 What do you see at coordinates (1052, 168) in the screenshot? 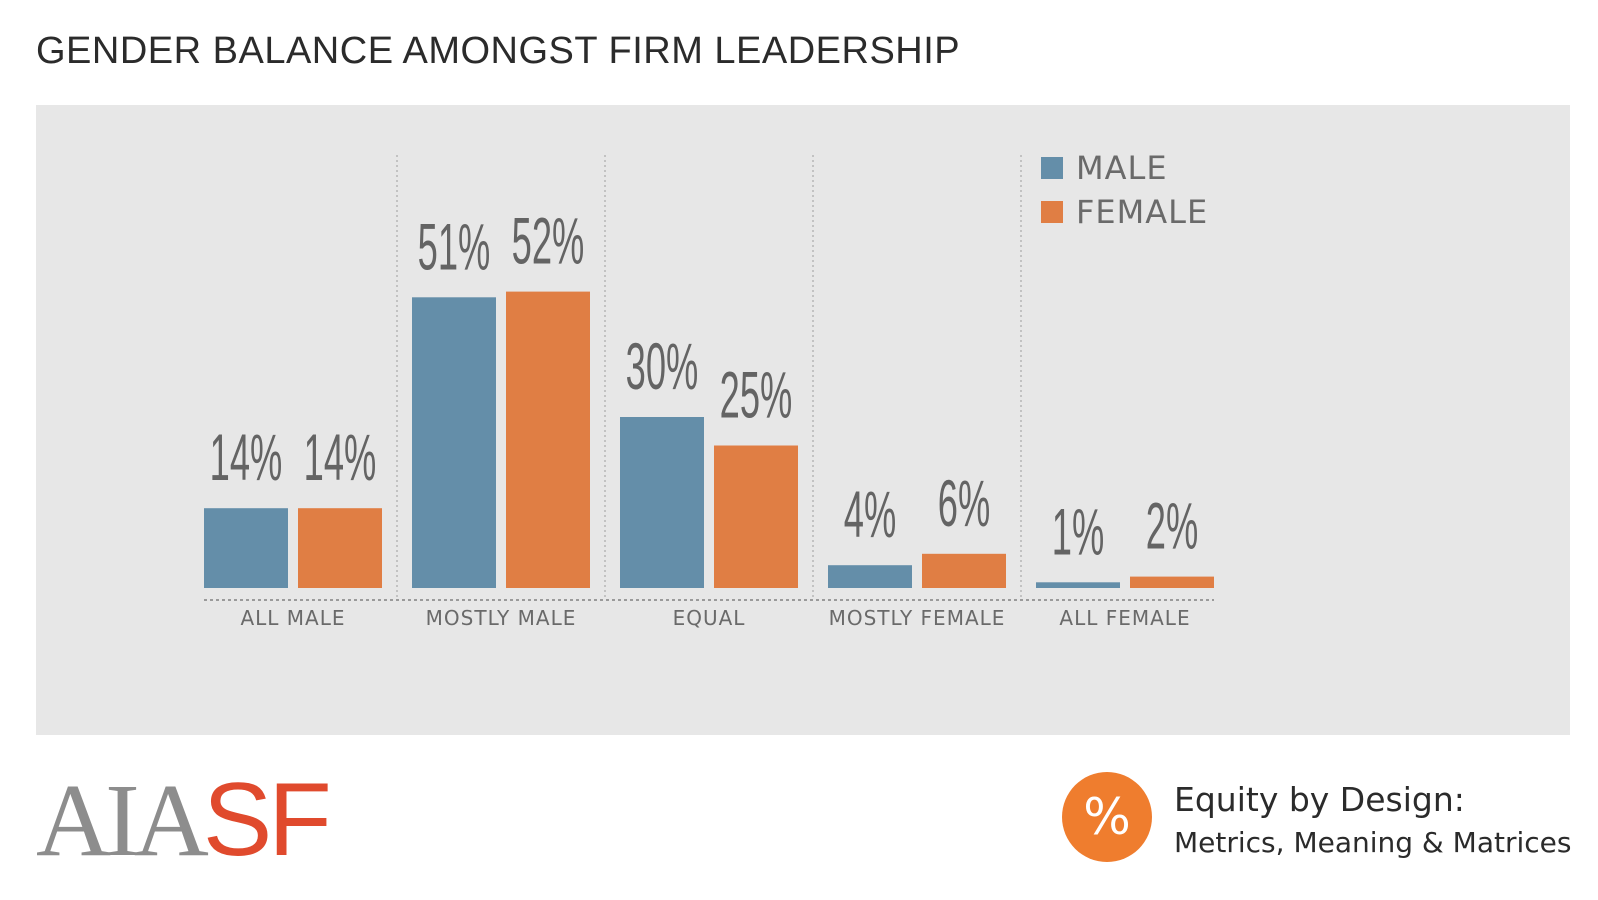
I see `legend-swatch-male` at bounding box center [1052, 168].